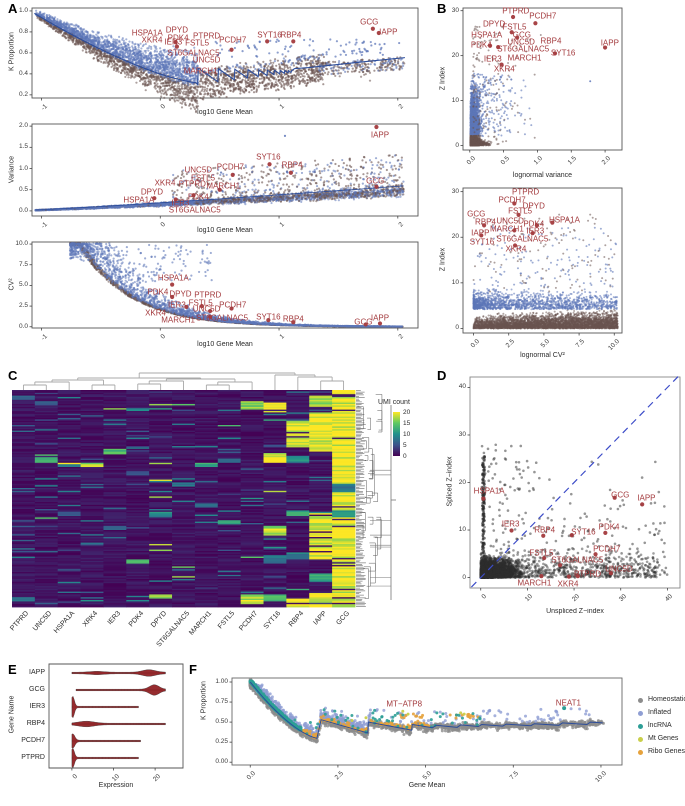  Describe the element at coordinates (476, 214) in the screenshot. I see `b2-gene-label-GCG: GCG` at that location.